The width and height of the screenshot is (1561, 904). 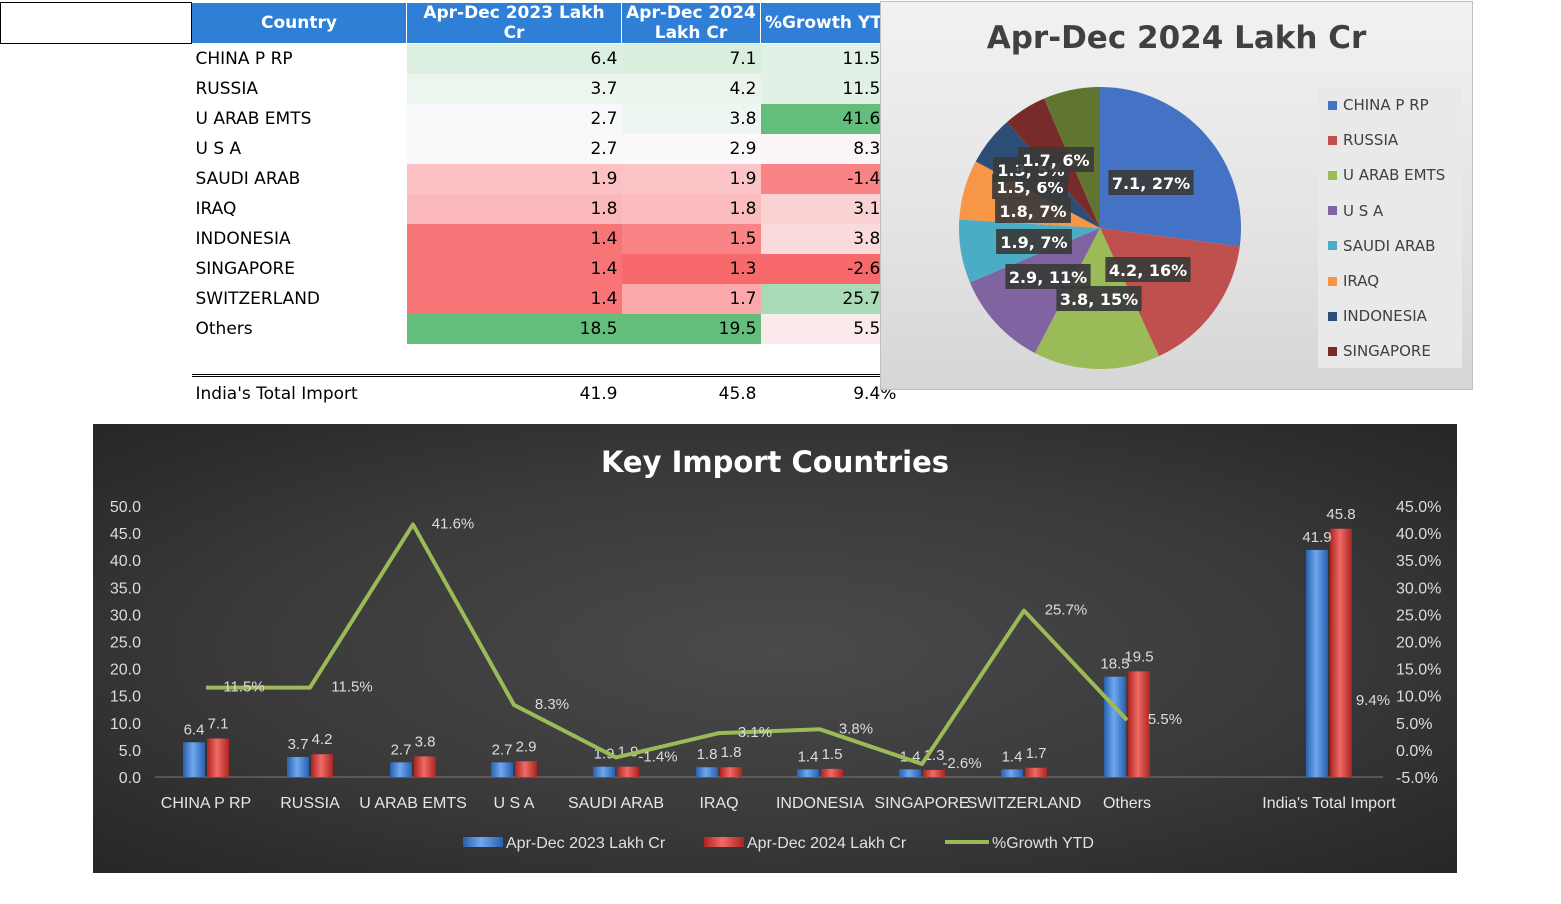 What do you see at coordinates (451, 393) in the screenshot?
I see `table-total-row: India's Total Import 41.9 45.8 9.4%` at bounding box center [451, 393].